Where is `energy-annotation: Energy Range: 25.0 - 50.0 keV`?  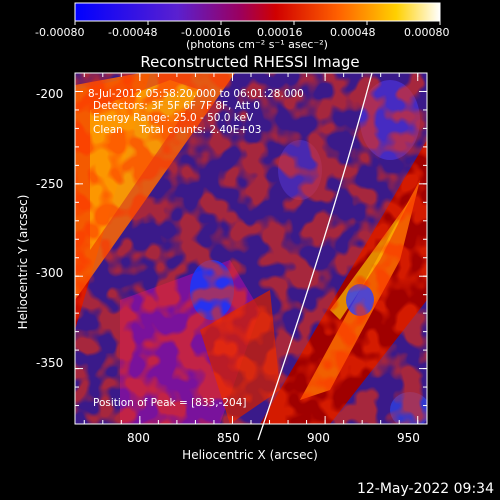
energy-annotation: Energy Range: 25.0 - 50.0 keV is located at coordinates (173, 118).